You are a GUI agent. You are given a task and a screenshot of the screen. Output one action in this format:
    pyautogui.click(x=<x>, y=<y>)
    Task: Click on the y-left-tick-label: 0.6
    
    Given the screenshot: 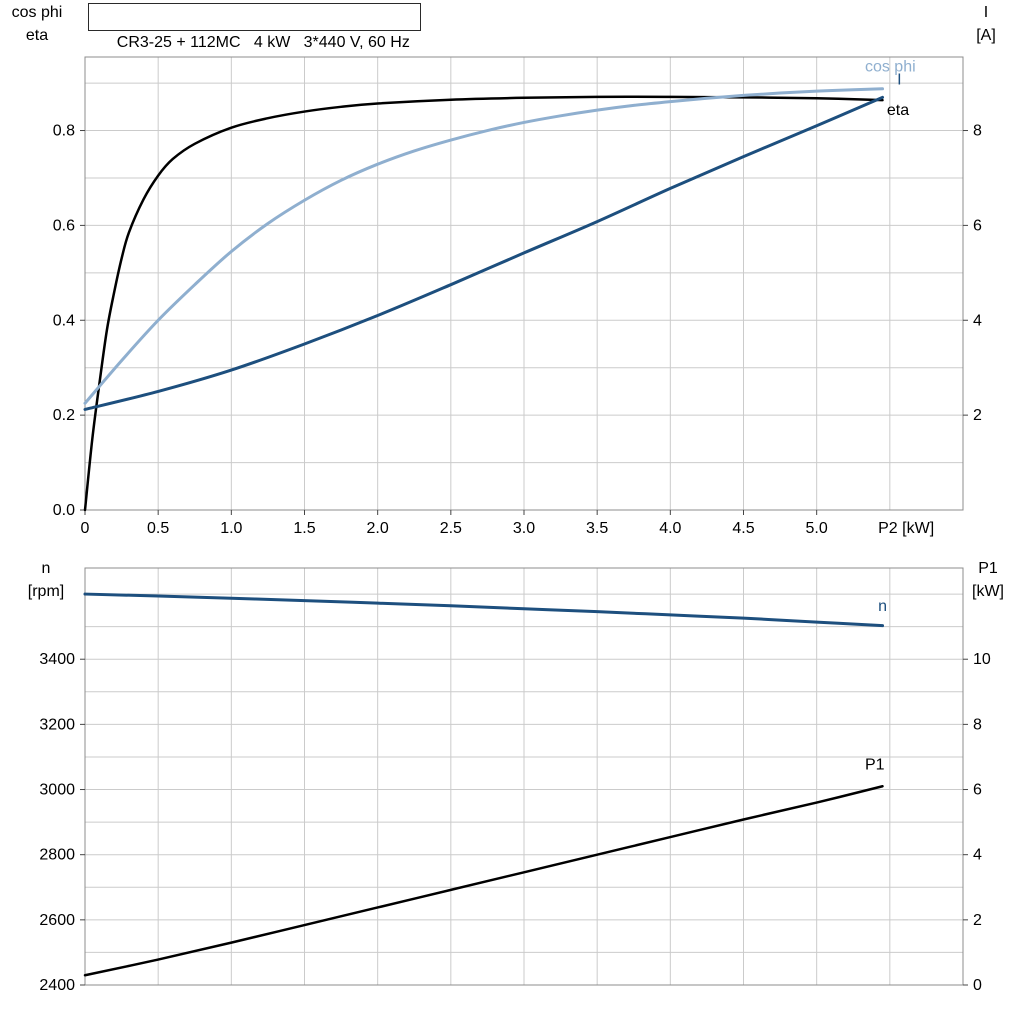 What is the action you would take?
    pyautogui.click(x=64, y=225)
    